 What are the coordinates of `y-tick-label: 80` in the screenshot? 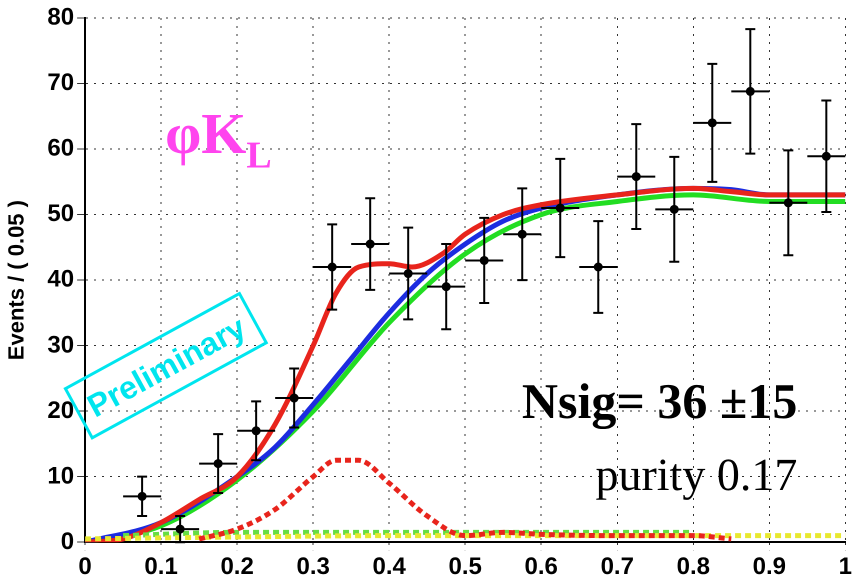 It's located at (60, 17).